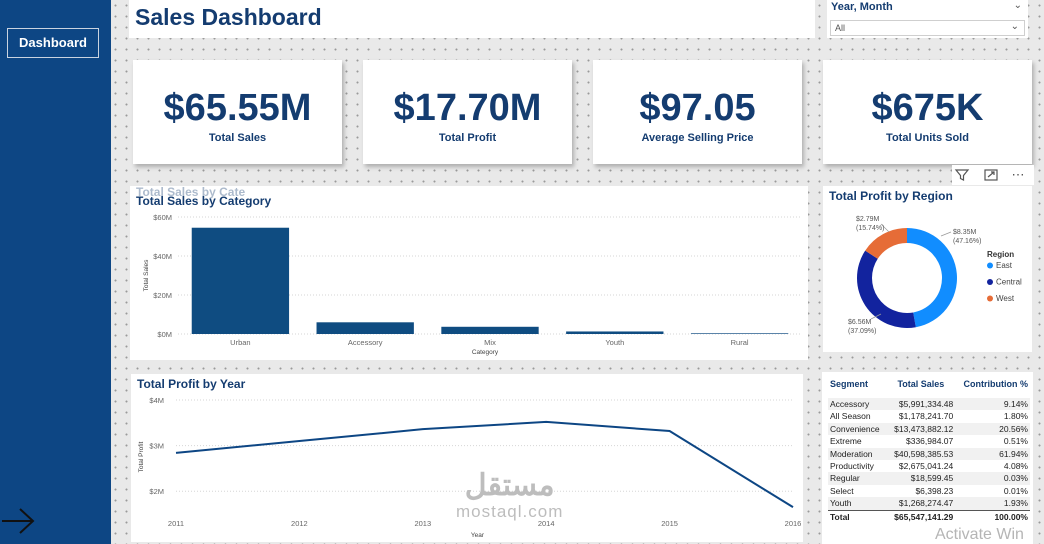 Image resolution: width=1044 pixels, height=544 pixels. I want to click on column-header: Contribution %, so click(996, 384).